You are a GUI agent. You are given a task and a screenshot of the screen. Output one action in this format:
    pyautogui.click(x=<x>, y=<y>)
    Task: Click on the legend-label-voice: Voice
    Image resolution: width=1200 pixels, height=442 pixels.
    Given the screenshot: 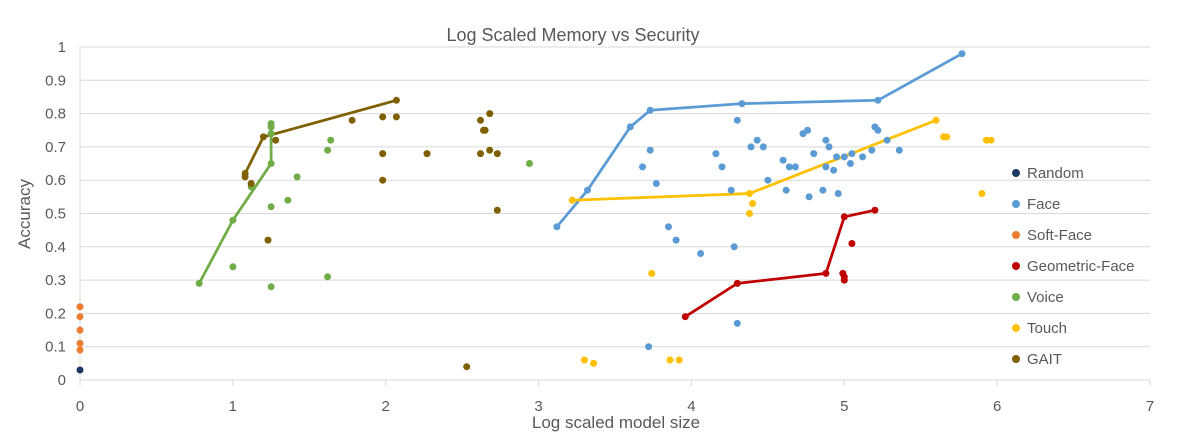 What is the action you would take?
    pyautogui.click(x=1045, y=297)
    